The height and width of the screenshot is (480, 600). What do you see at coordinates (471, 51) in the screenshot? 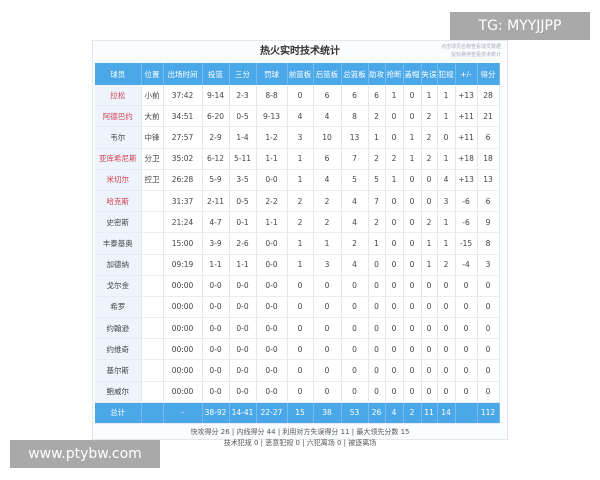
I see `hint-text: 点击球员名称查看球员数据 鼠标悬停查看技术统计` at bounding box center [471, 51].